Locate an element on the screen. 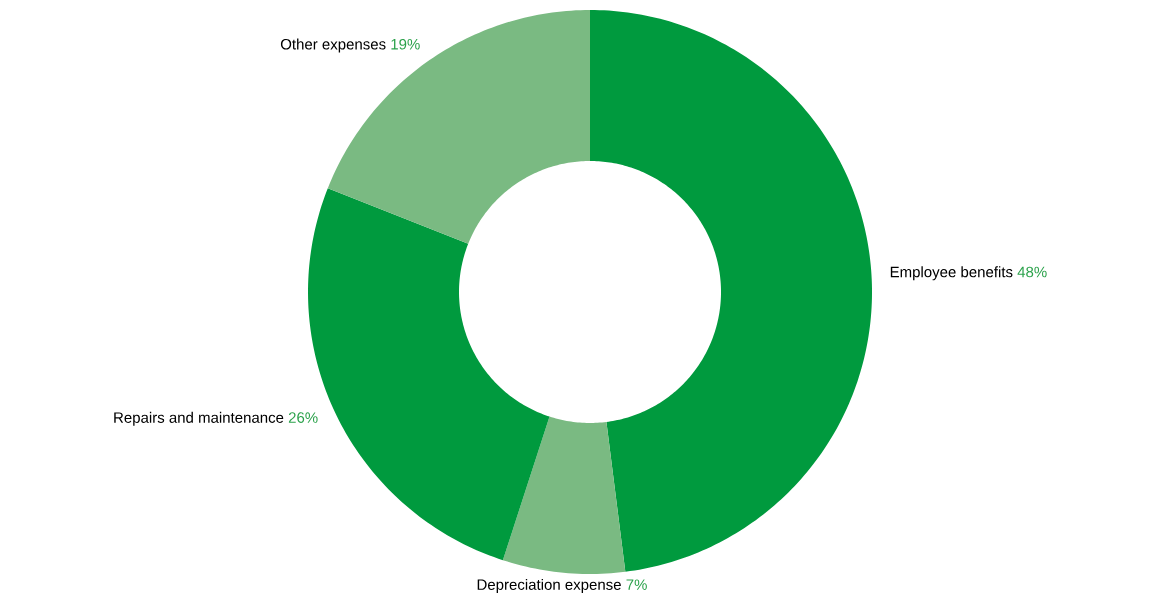 The width and height of the screenshot is (1151, 609). slice-label: Other expenses is located at coordinates (333, 45).